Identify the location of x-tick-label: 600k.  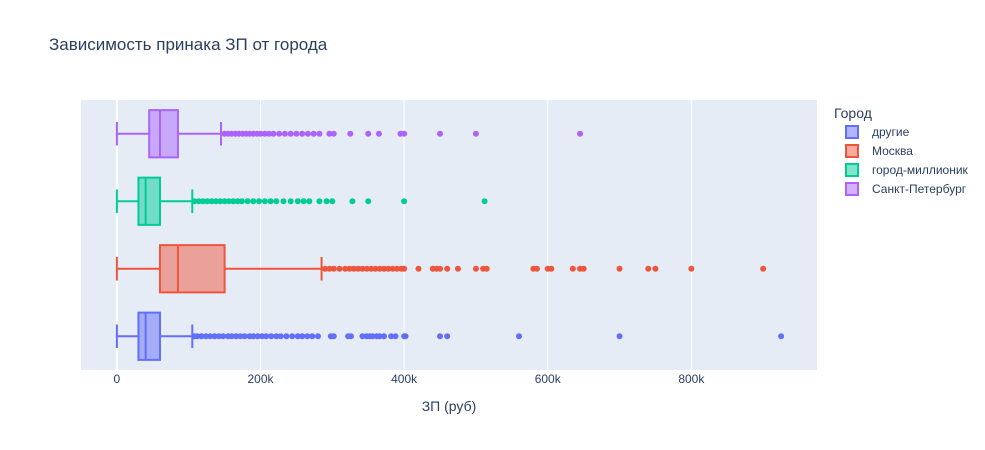
(548, 379).